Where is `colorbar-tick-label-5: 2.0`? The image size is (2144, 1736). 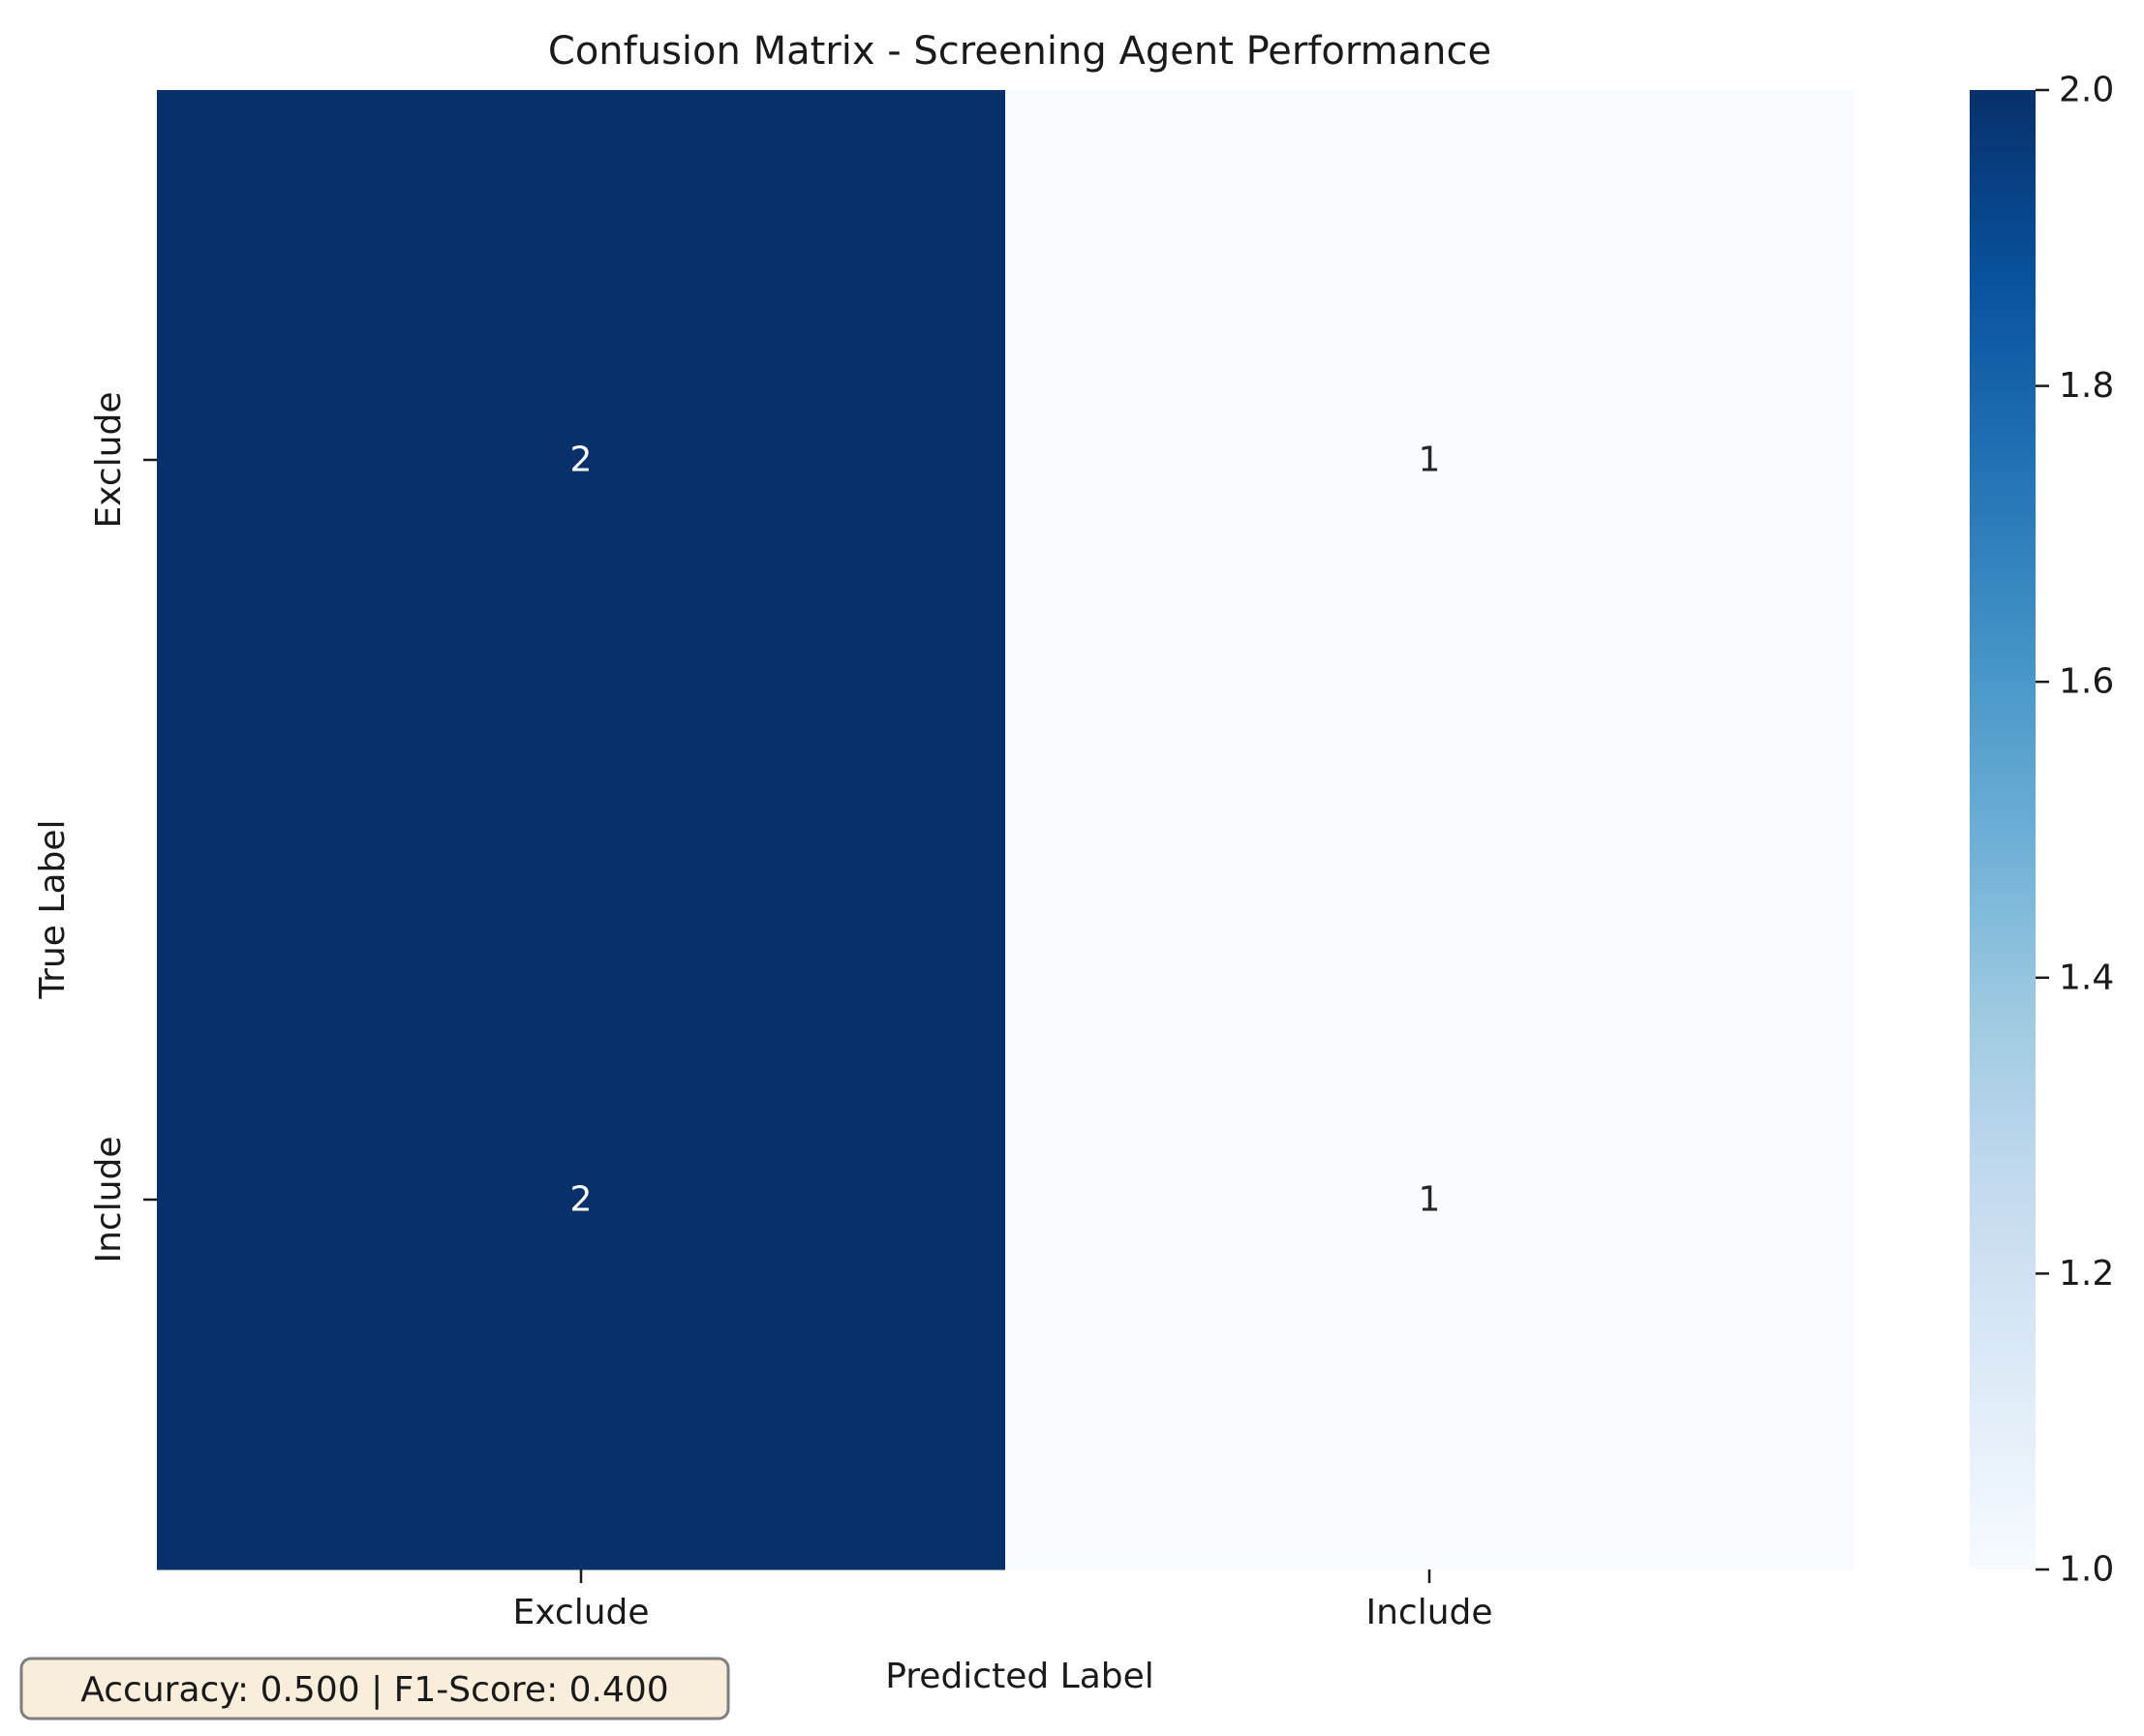
colorbar-tick-label-5: 2.0 is located at coordinates (2086, 90).